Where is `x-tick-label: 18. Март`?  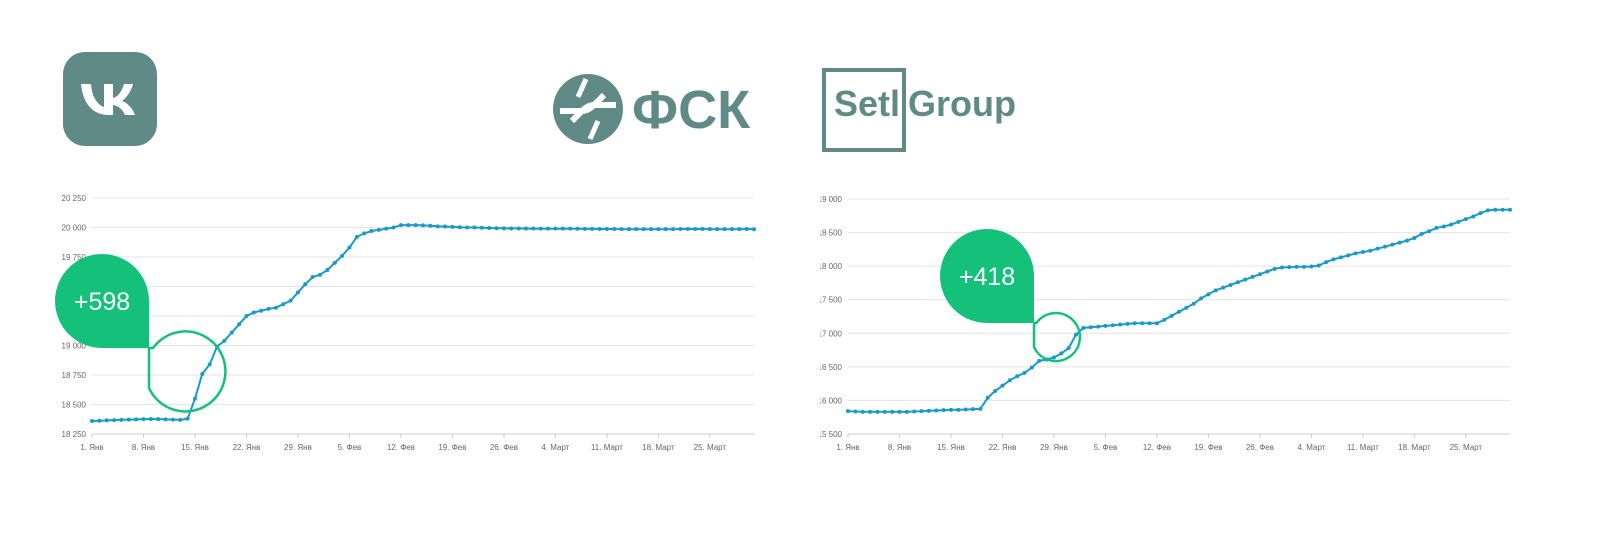 x-tick-label: 18. Март is located at coordinates (1414, 447).